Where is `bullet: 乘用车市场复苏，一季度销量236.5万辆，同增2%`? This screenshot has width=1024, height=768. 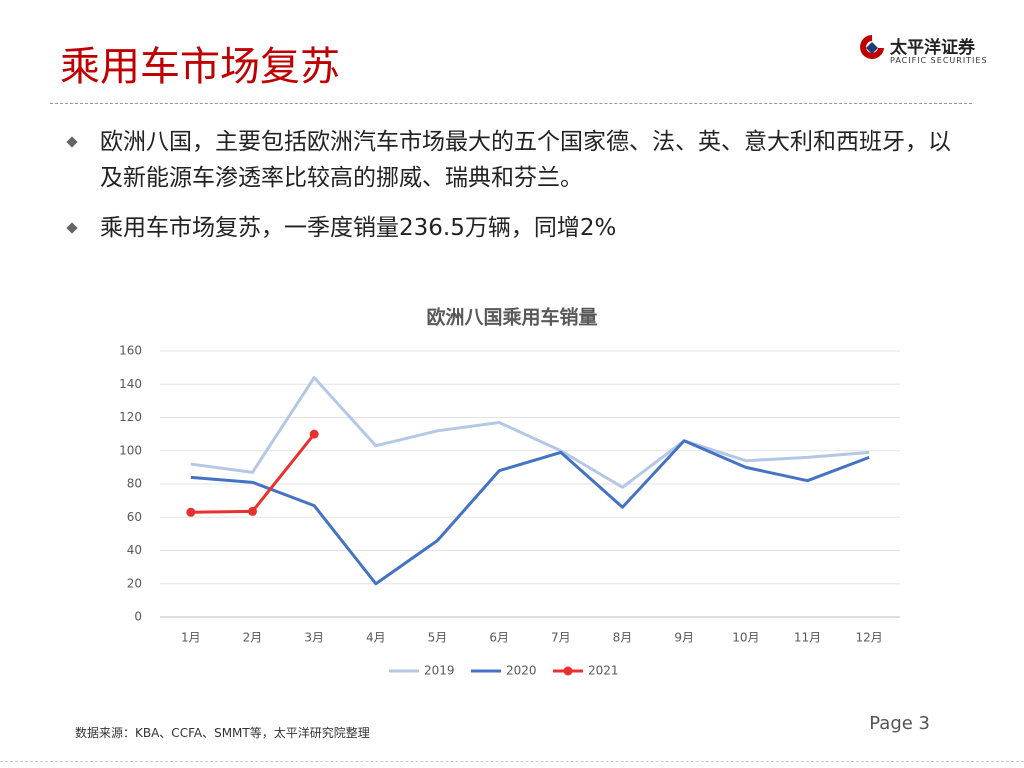 bullet: 乘用车市场复苏，一季度销量236.5万辆，同增2% is located at coordinates (513, 228).